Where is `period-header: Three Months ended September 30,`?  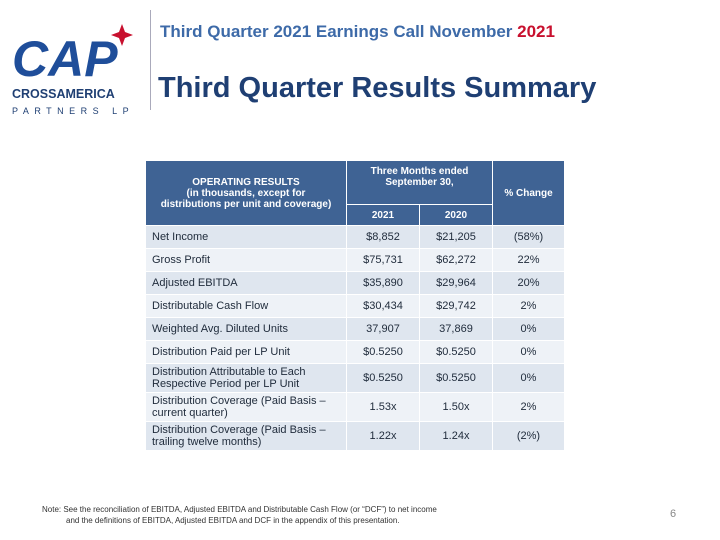 period-header: Three Months ended September 30, is located at coordinates (419, 182).